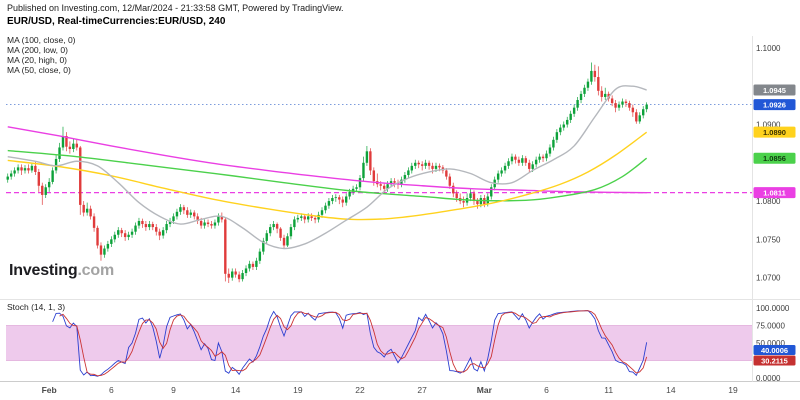  Describe the element at coordinates (49, 390) in the screenshot. I see `x-axis-label: Feb` at that location.